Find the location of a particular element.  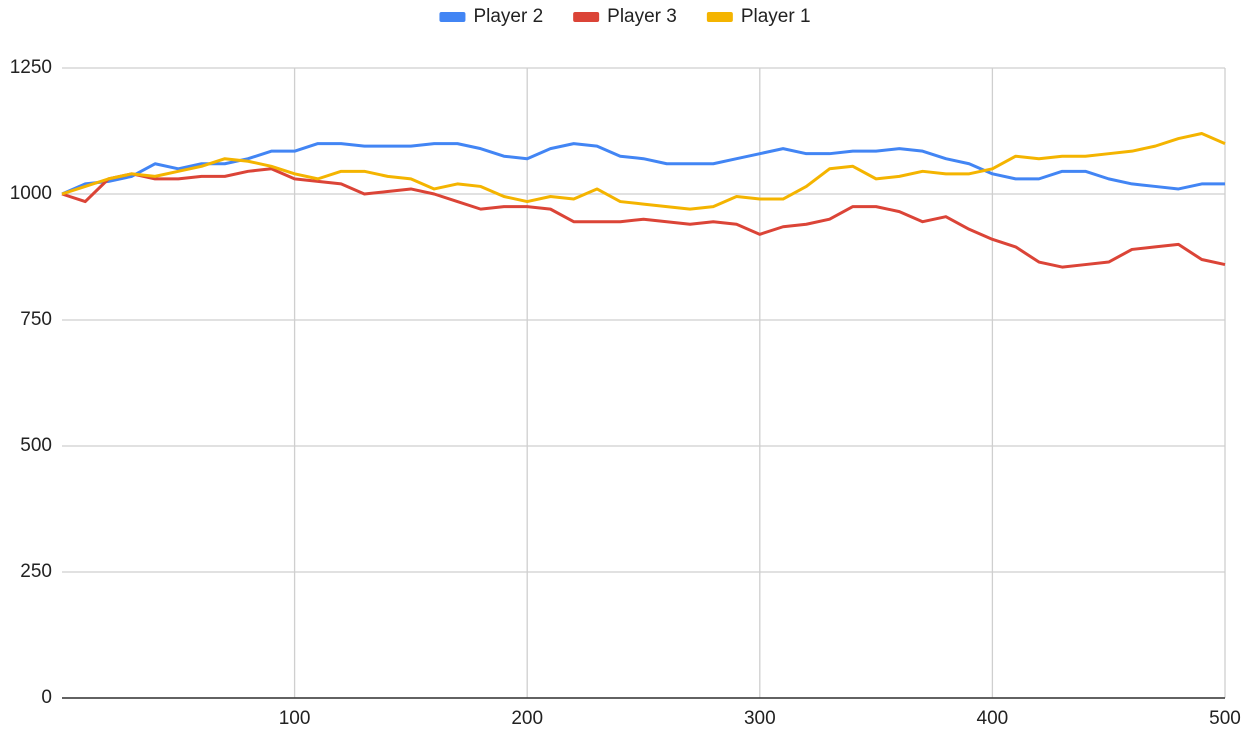

y-tick-label: 1250 is located at coordinates (31, 67).